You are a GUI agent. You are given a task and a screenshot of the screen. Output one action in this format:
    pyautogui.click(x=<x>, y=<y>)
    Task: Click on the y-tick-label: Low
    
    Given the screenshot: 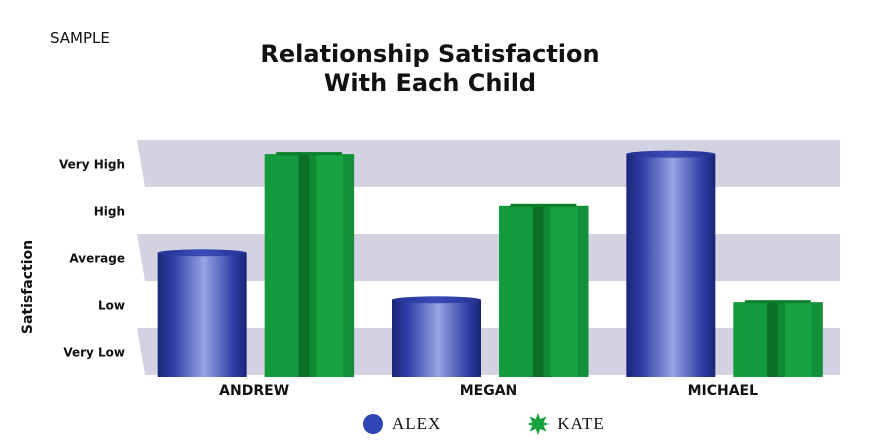 What is the action you would take?
    pyautogui.click(x=111, y=306)
    